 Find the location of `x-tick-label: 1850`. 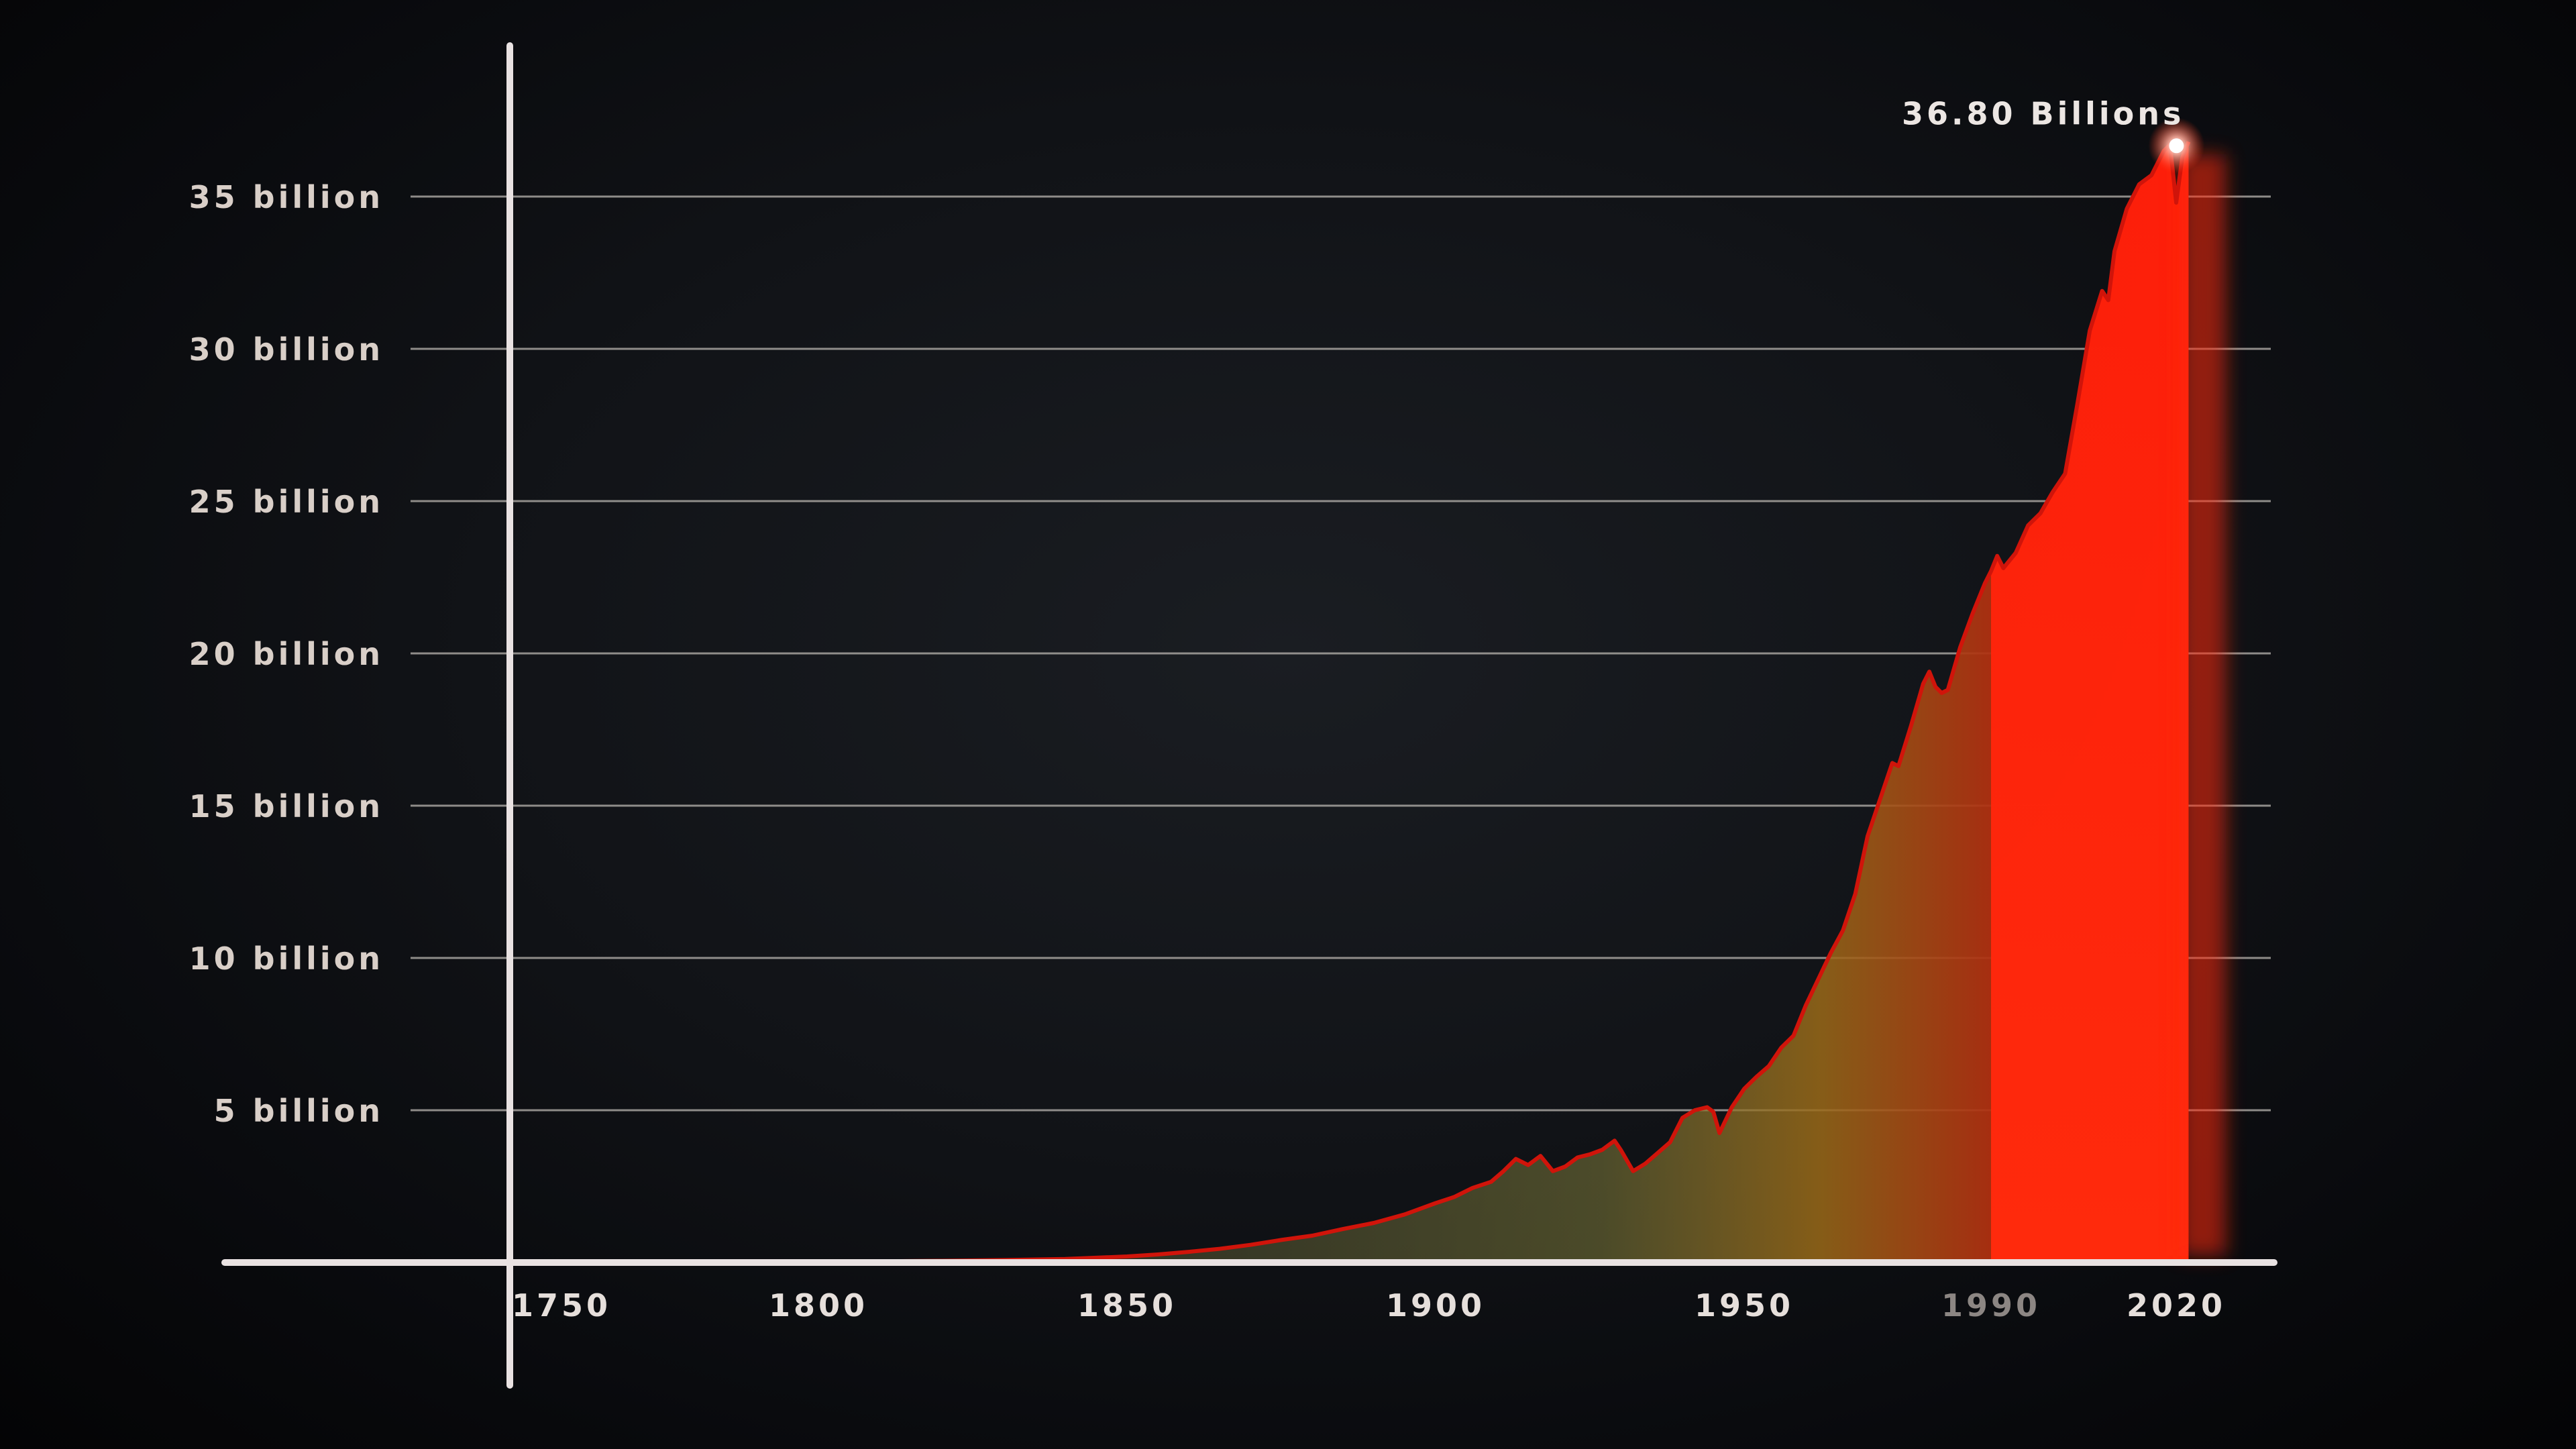

x-tick-label: 1850 is located at coordinates (1127, 1305).